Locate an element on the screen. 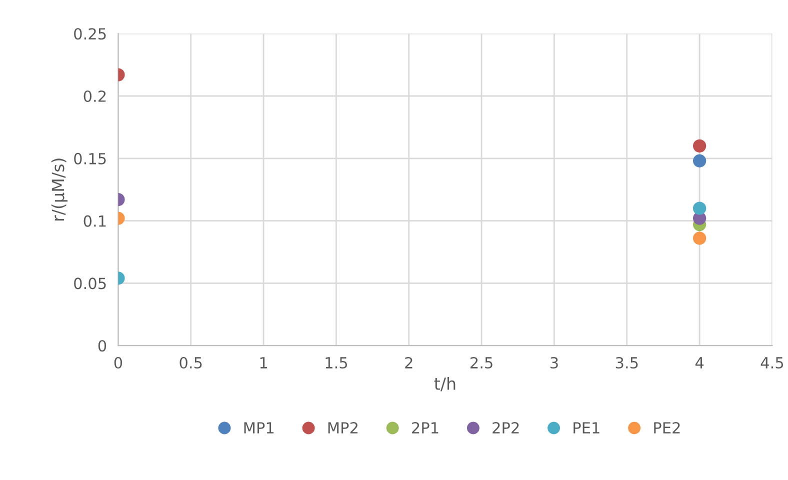  y-tick-label: 0.1 is located at coordinates (95, 221).